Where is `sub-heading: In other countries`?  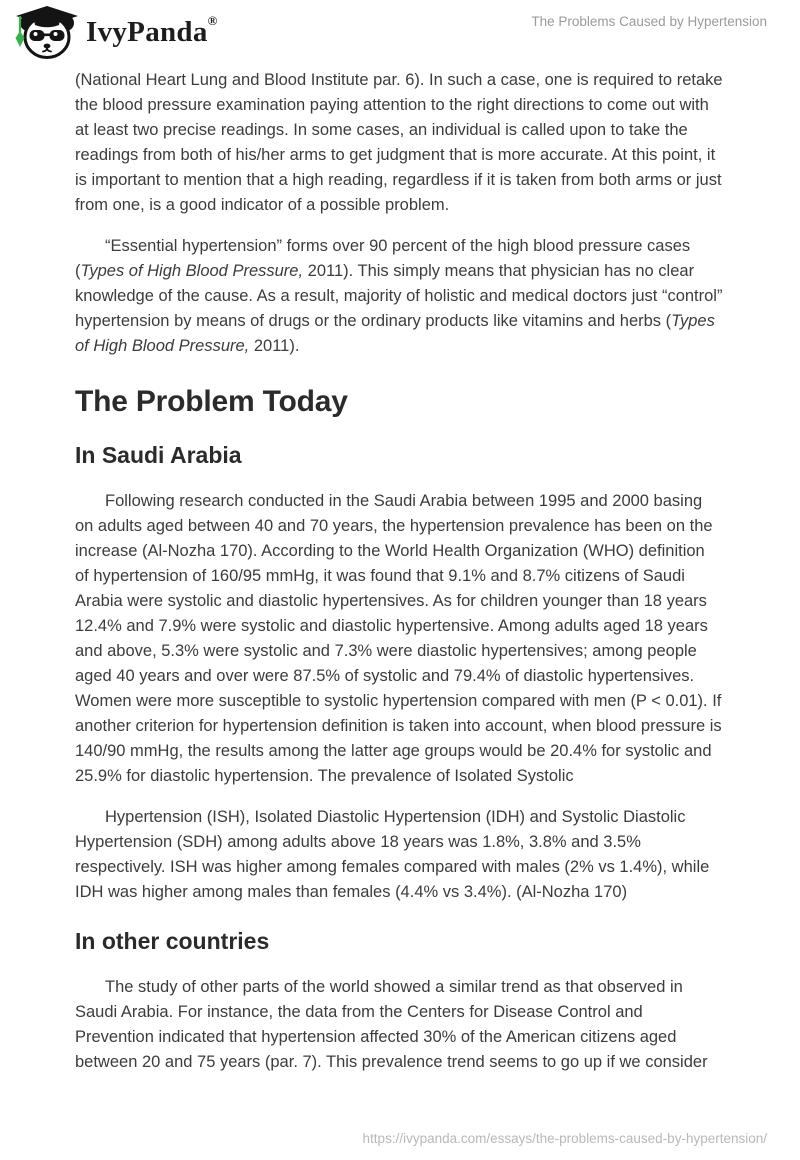 sub-heading: In other countries is located at coordinates (172, 941).